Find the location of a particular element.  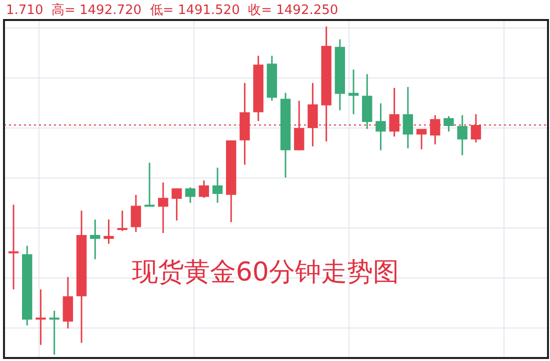

text: 1.710 高= 1492.720 低= 1491.520 收= 1492.250 is located at coordinates (172, 10).